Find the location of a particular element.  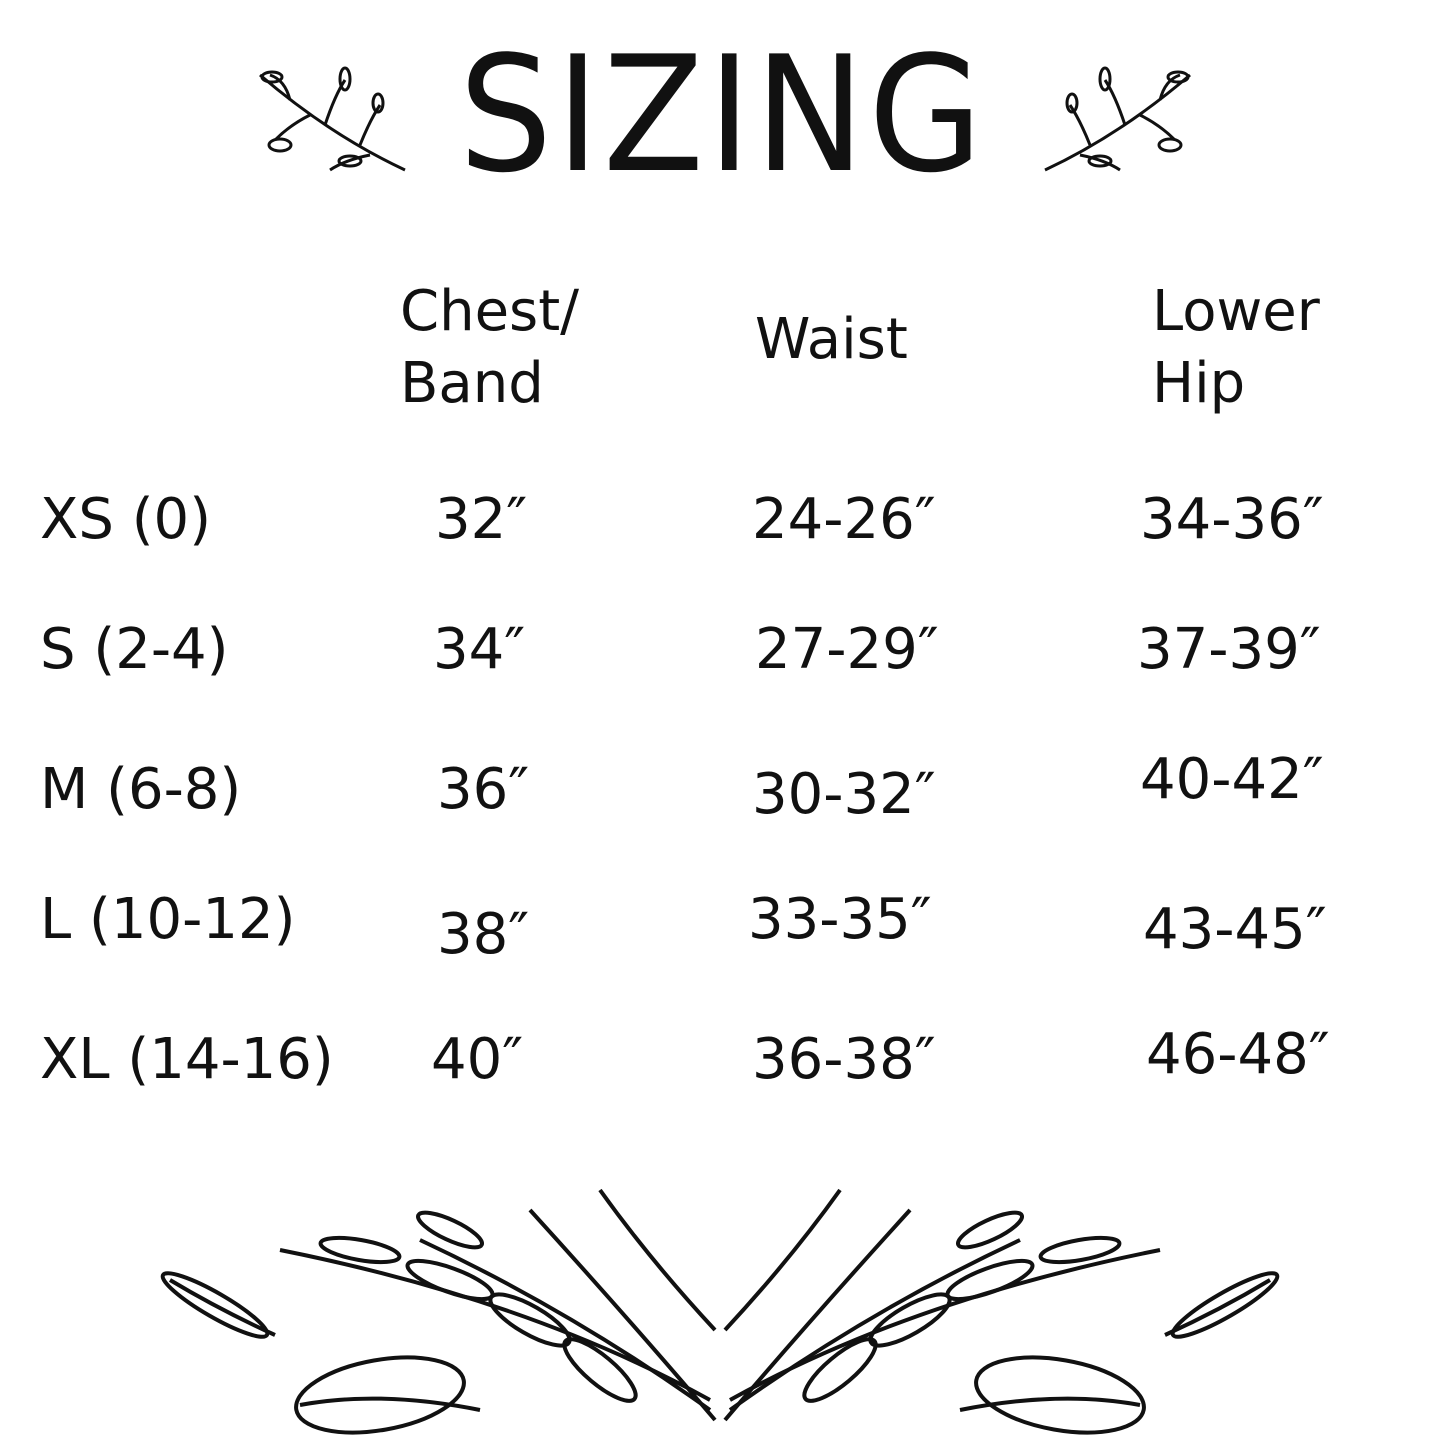

waist-value: 27-29″ is located at coordinates (847, 649).